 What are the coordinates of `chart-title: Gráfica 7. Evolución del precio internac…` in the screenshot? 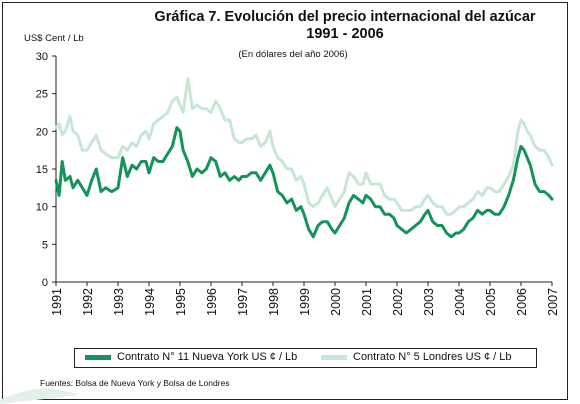 It's located at (290, 26).